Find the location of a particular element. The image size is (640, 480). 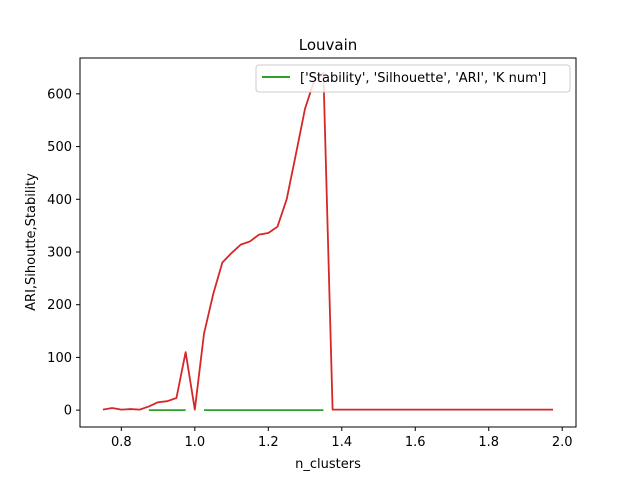

x-tick-label: 1.2 is located at coordinates (268, 442).